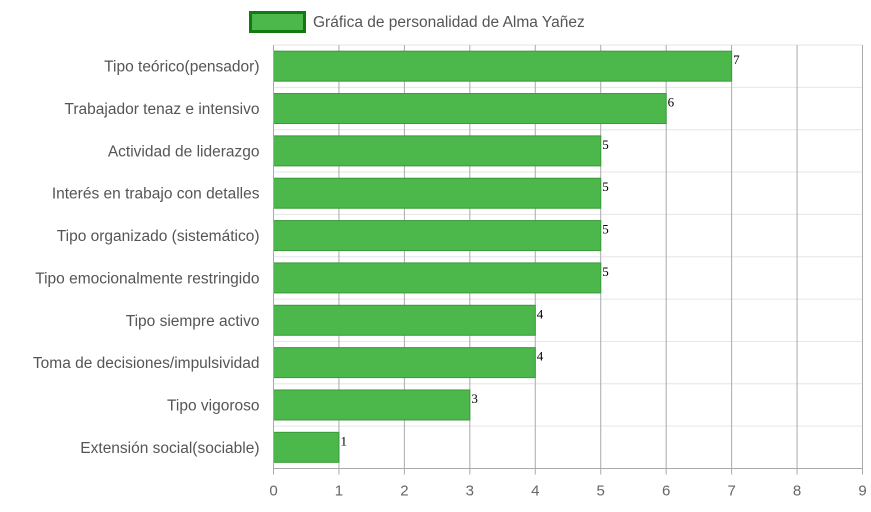  I want to click on x-tick-label: 8, so click(797, 491).